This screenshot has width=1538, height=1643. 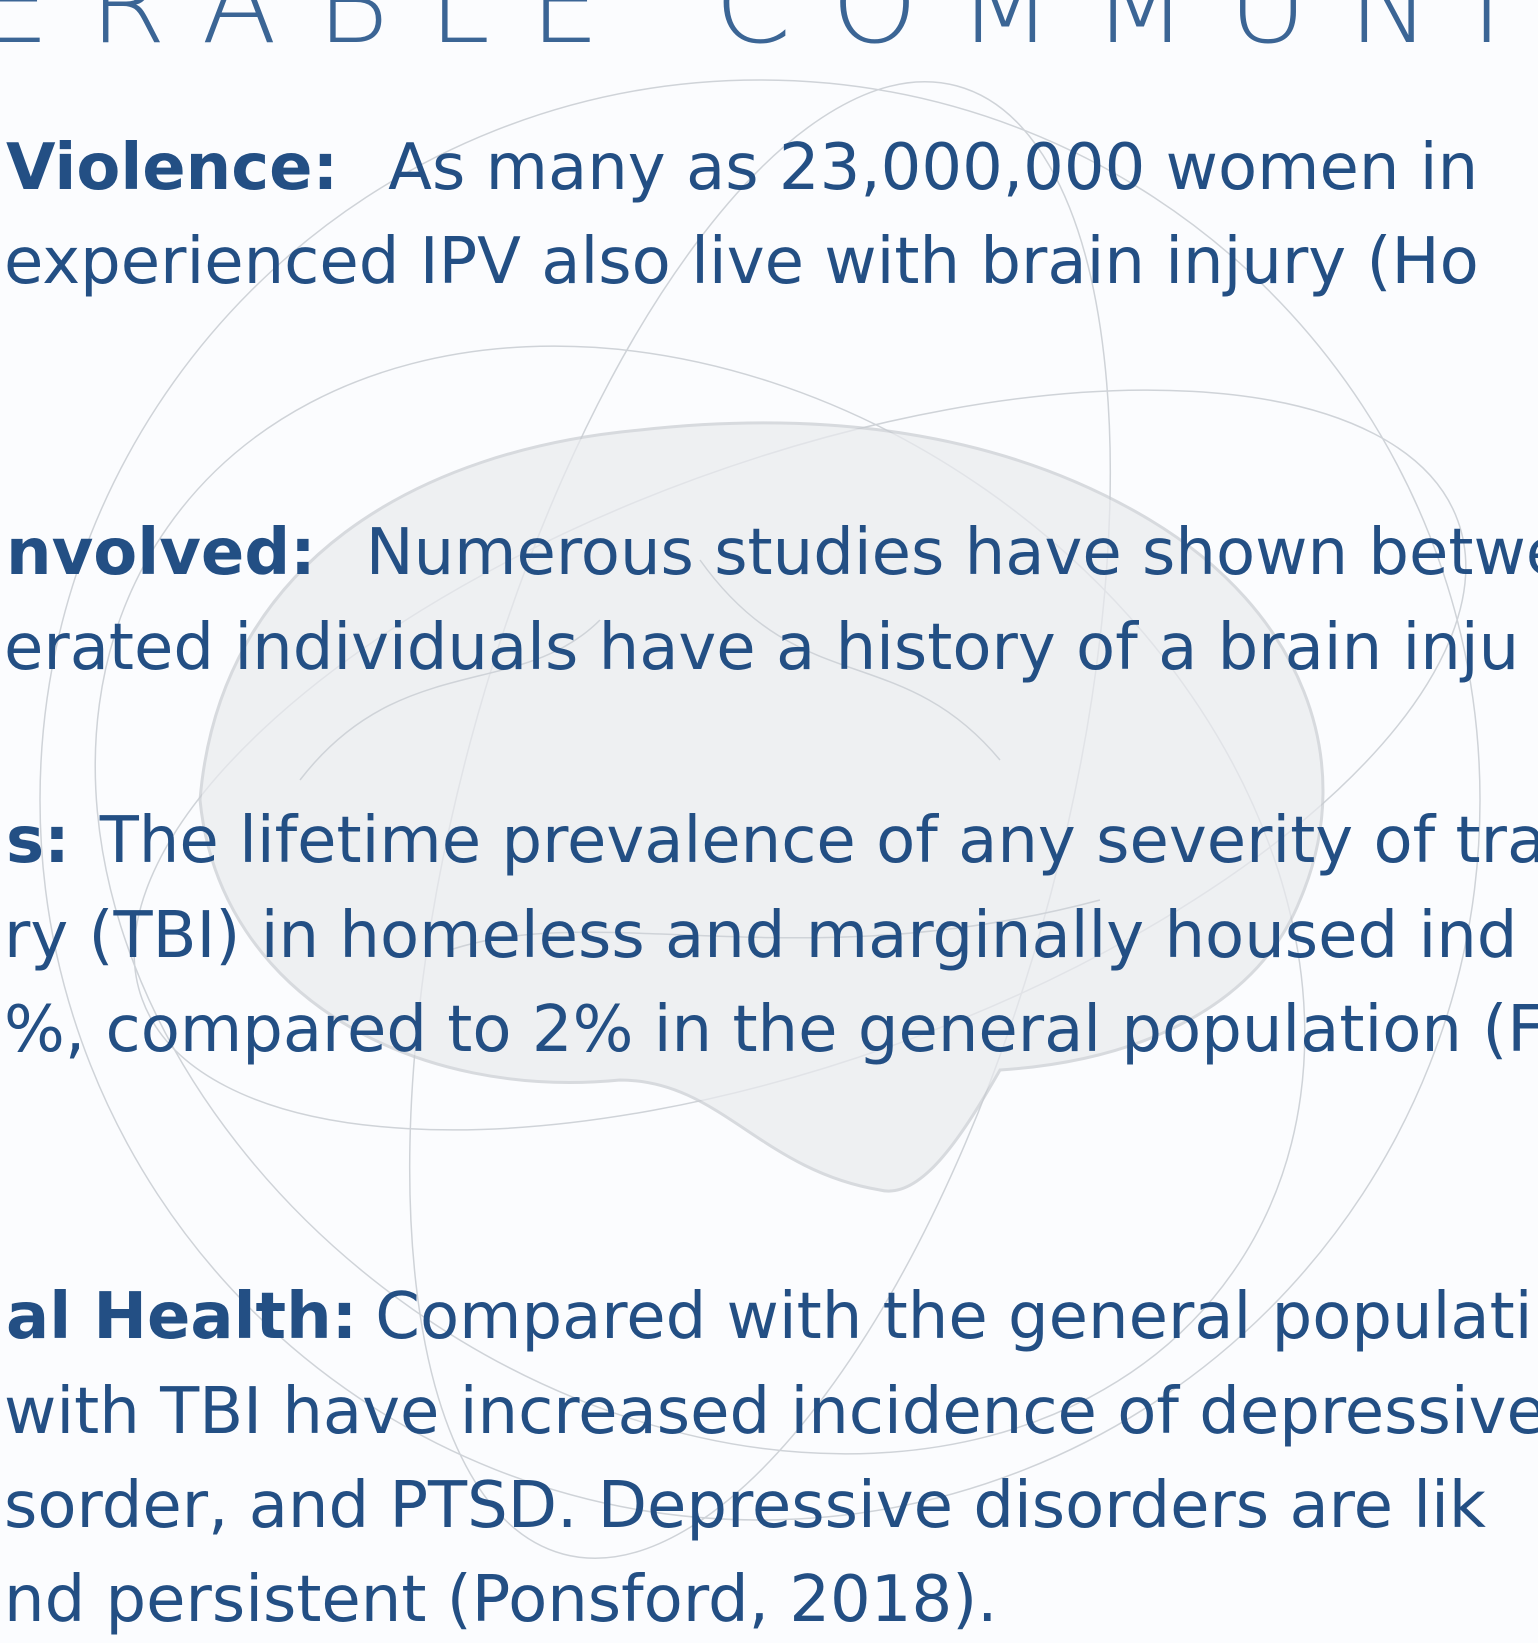 I want to click on brain-fold, so click(x=700, y=755).